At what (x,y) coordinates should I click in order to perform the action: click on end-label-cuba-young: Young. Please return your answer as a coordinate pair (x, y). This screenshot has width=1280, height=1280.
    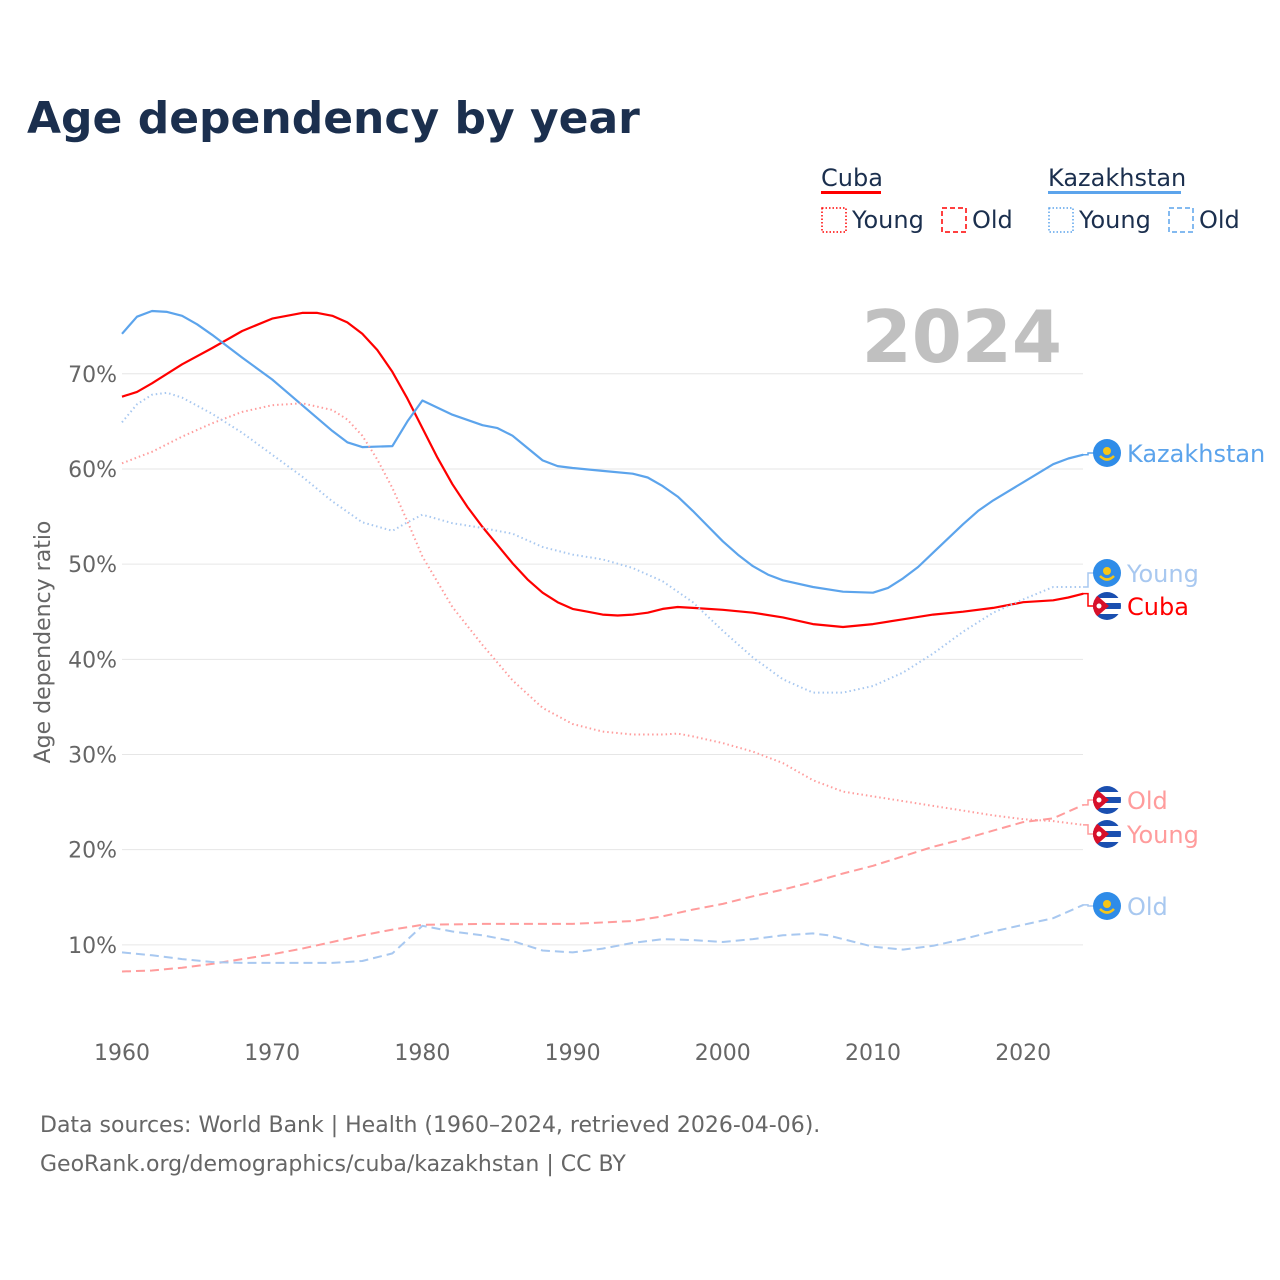
    Looking at the image, I should click on (1162, 835).